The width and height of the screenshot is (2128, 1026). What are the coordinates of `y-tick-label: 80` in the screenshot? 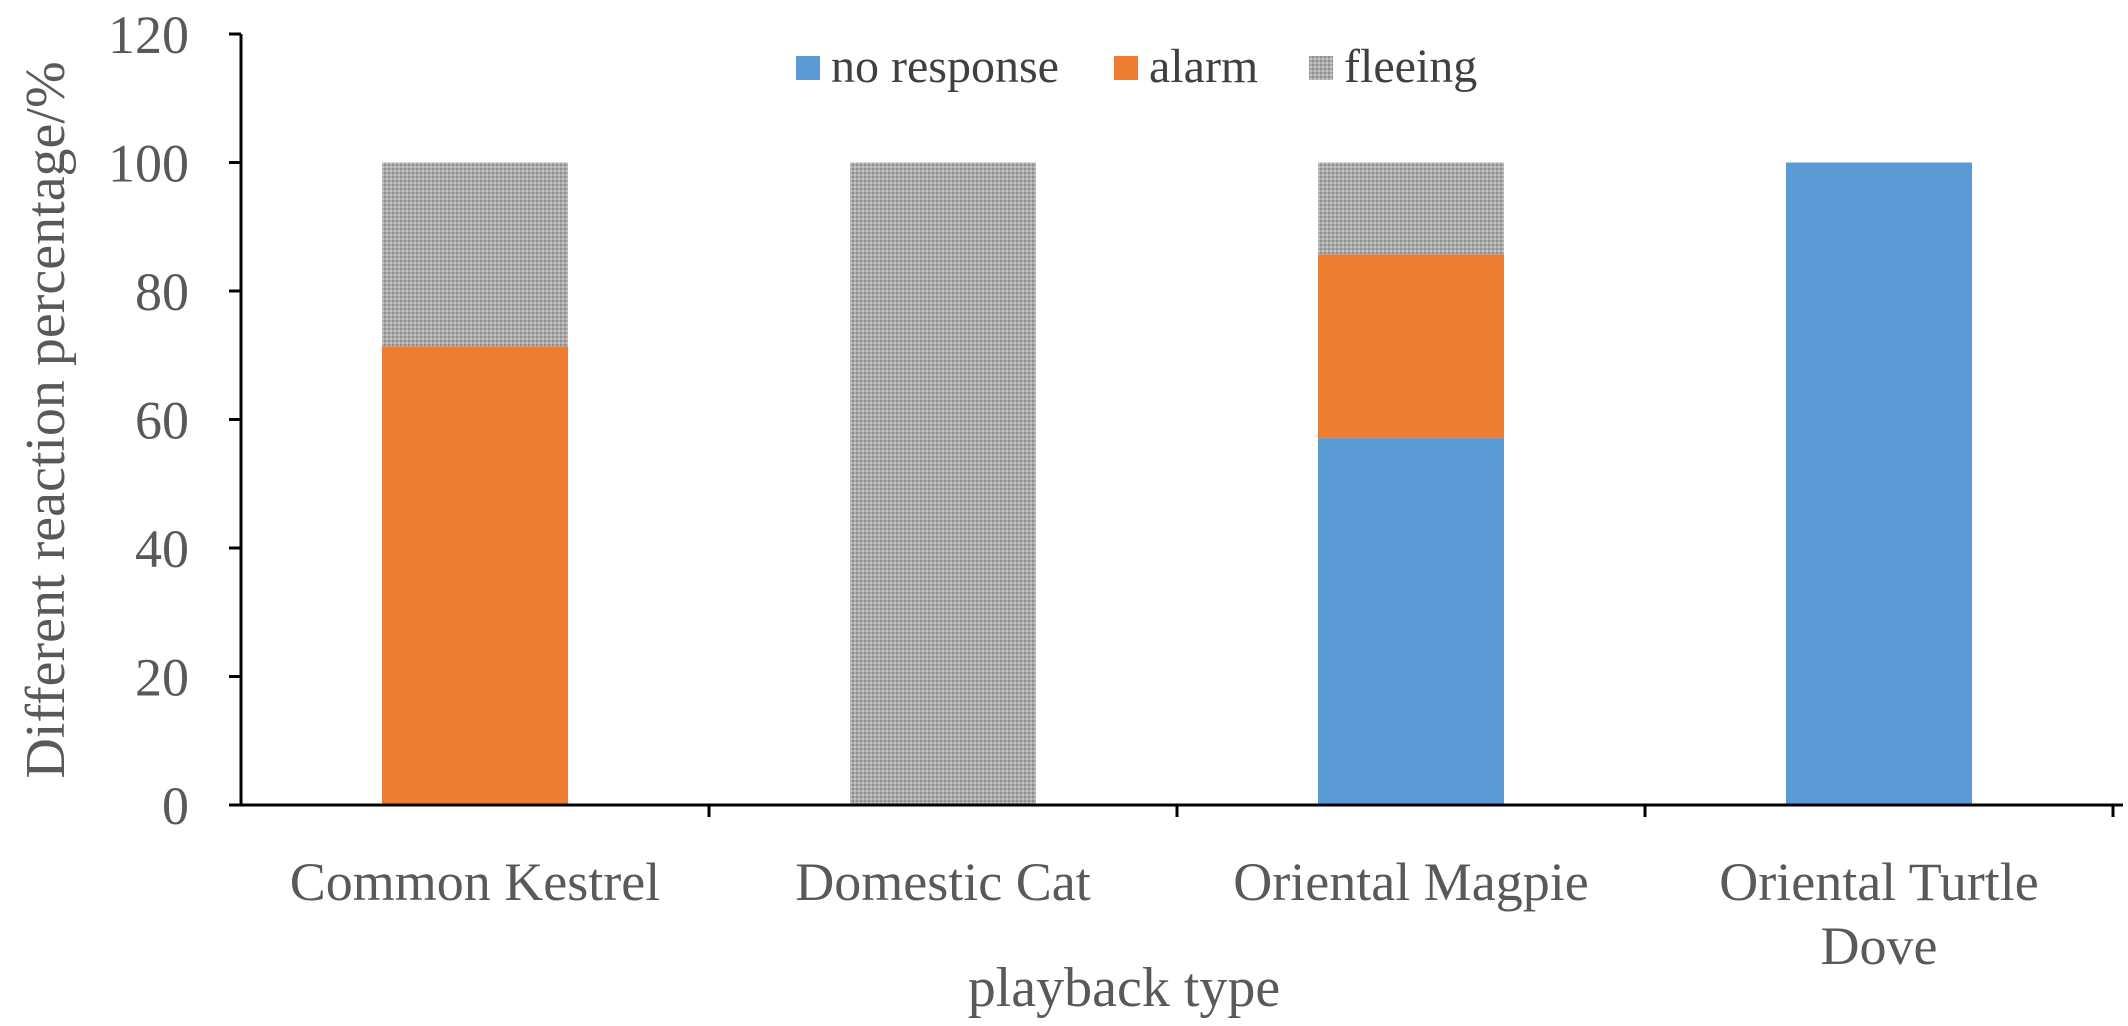 It's located at (162, 292).